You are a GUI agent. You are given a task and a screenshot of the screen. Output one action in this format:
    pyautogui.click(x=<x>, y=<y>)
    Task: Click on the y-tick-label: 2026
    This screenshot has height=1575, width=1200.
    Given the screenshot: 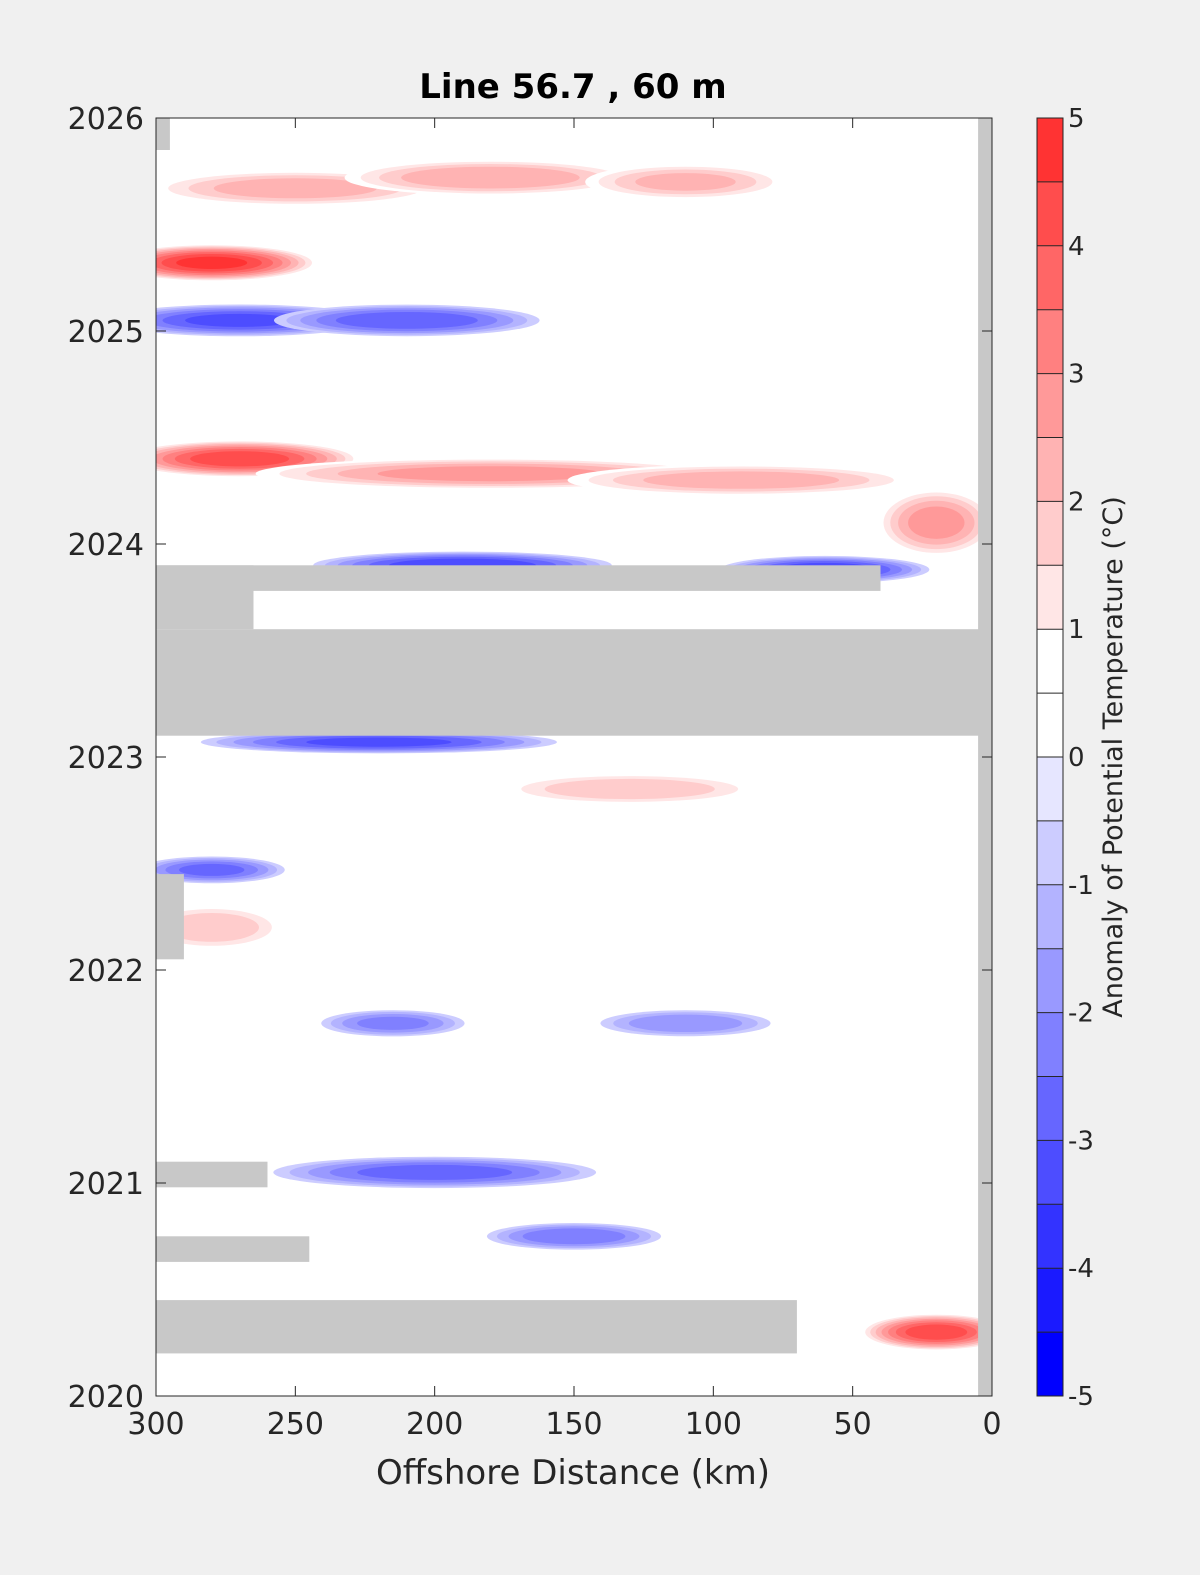 What is the action you would take?
    pyautogui.click(x=106, y=119)
    